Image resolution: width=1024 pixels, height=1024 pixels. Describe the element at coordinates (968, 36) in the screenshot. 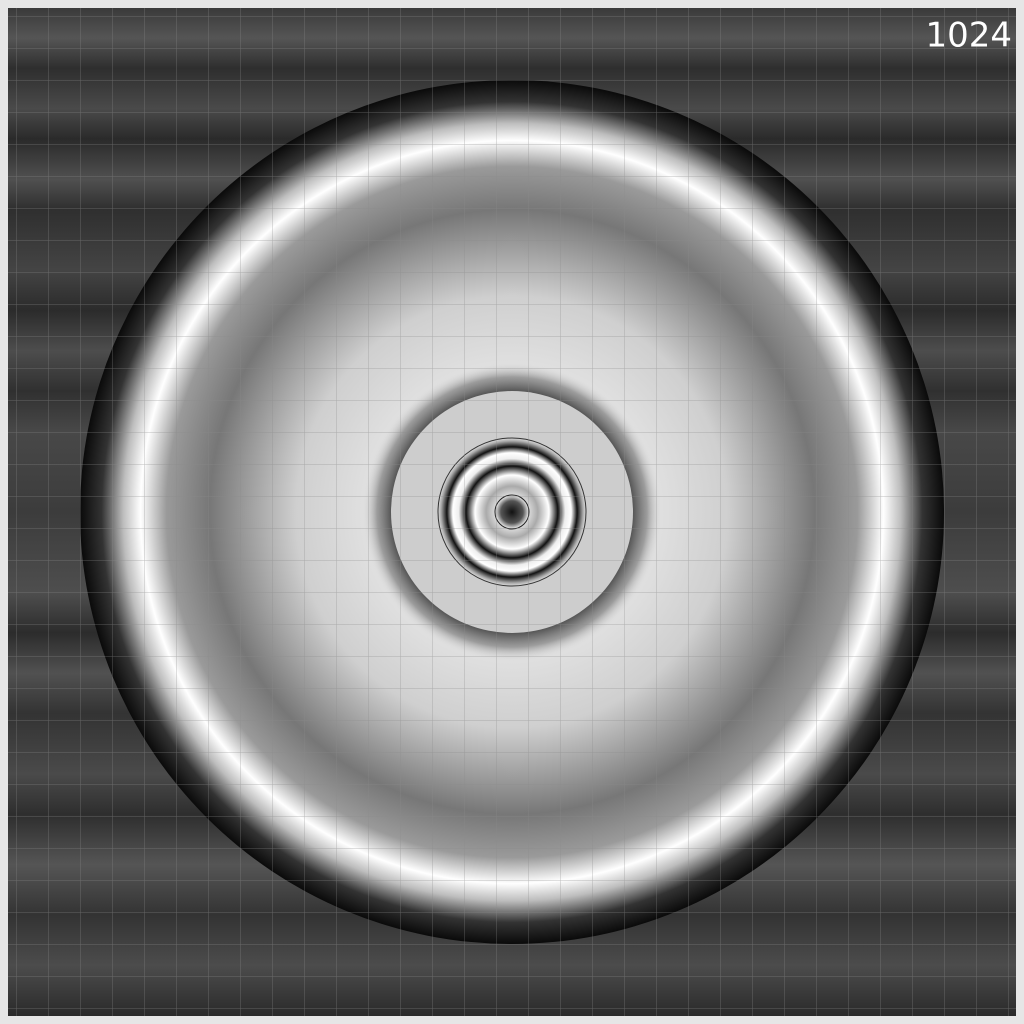

I see `resolution-label: 1024` at that location.